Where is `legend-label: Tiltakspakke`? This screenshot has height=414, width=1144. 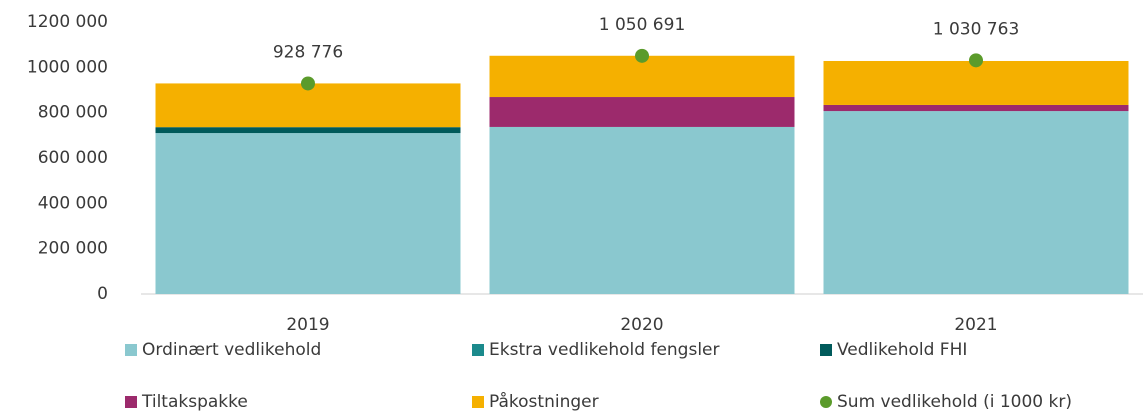 legend-label: Tiltakspakke is located at coordinates (194, 402).